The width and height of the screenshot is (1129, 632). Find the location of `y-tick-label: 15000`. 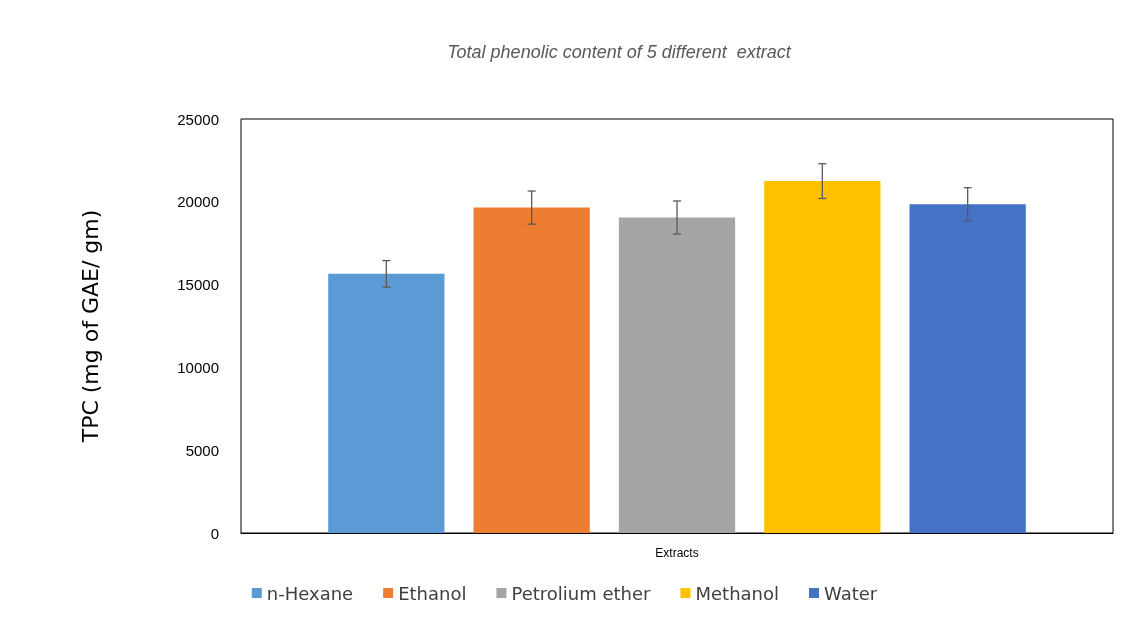

y-tick-label: 15000 is located at coordinates (198, 285).